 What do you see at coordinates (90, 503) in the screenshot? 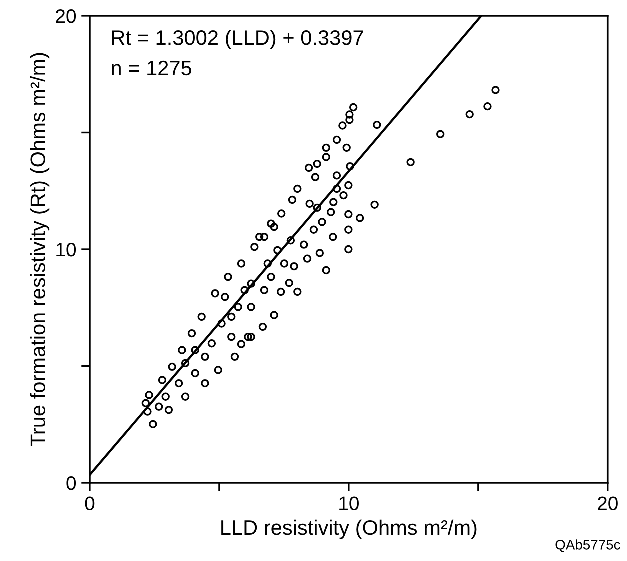
I see `x-tick-label: 0` at bounding box center [90, 503].